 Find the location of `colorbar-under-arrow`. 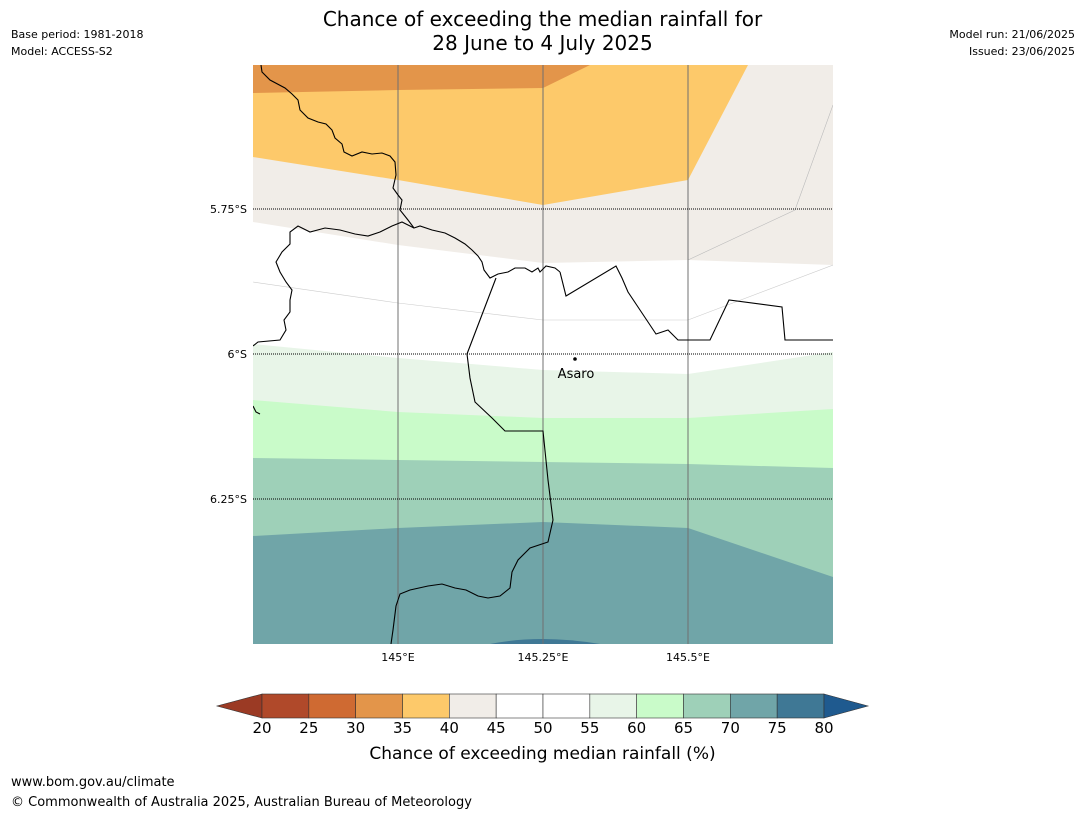

colorbar-under-arrow is located at coordinates (239, 706).